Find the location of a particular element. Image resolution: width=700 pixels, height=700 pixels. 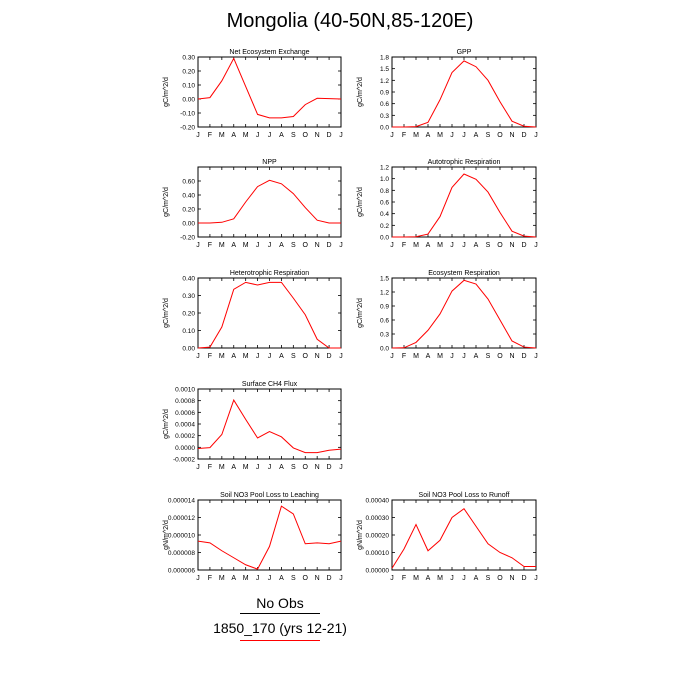

panel-title: NPP is located at coordinates (269, 162).